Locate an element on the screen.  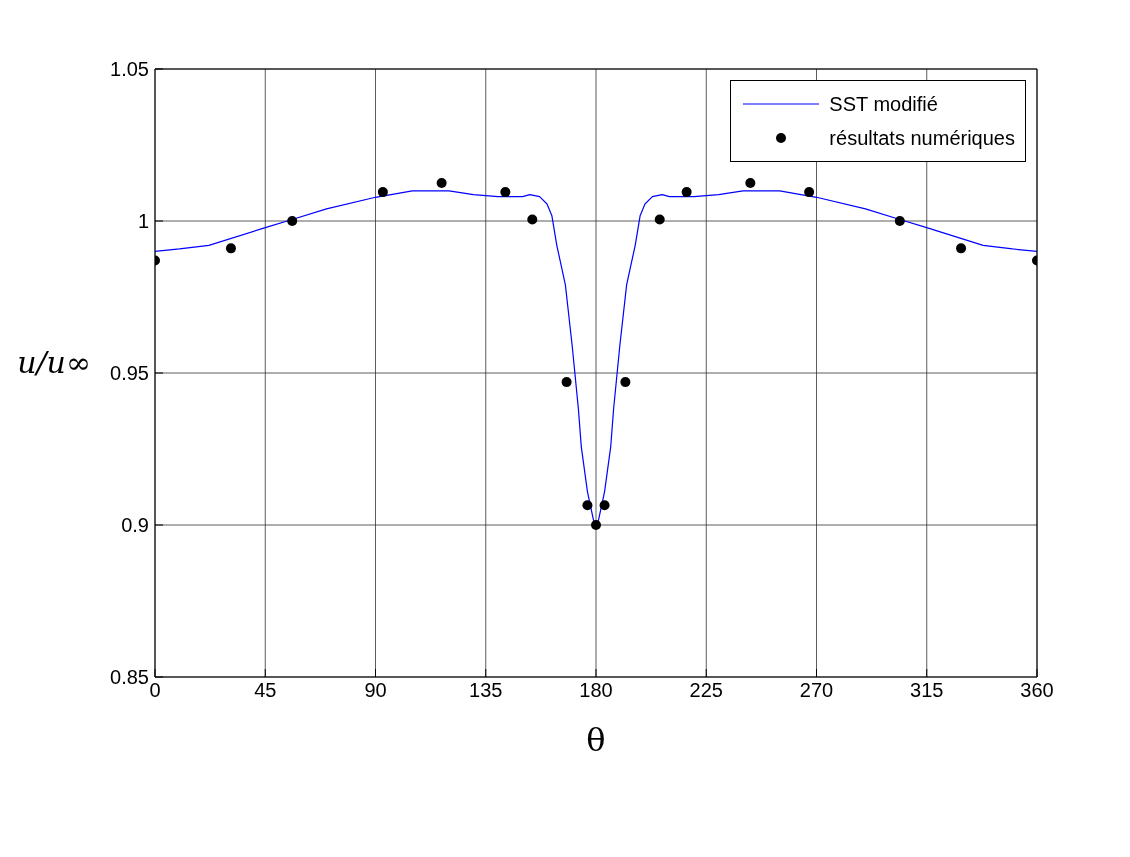
legend-label: résultats numériques is located at coordinates (922, 138).